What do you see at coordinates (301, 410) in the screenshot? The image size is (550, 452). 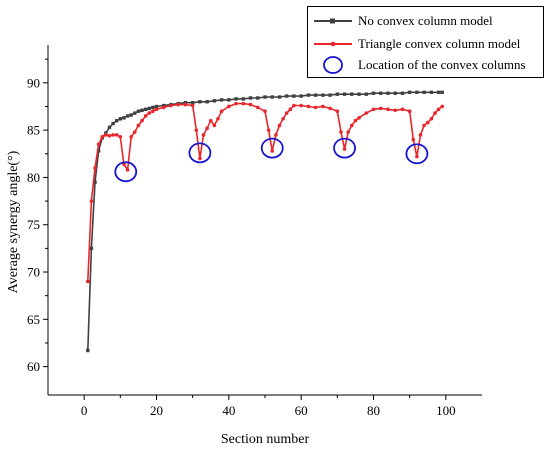 I see `x-tick-label: 60` at bounding box center [301, 410].